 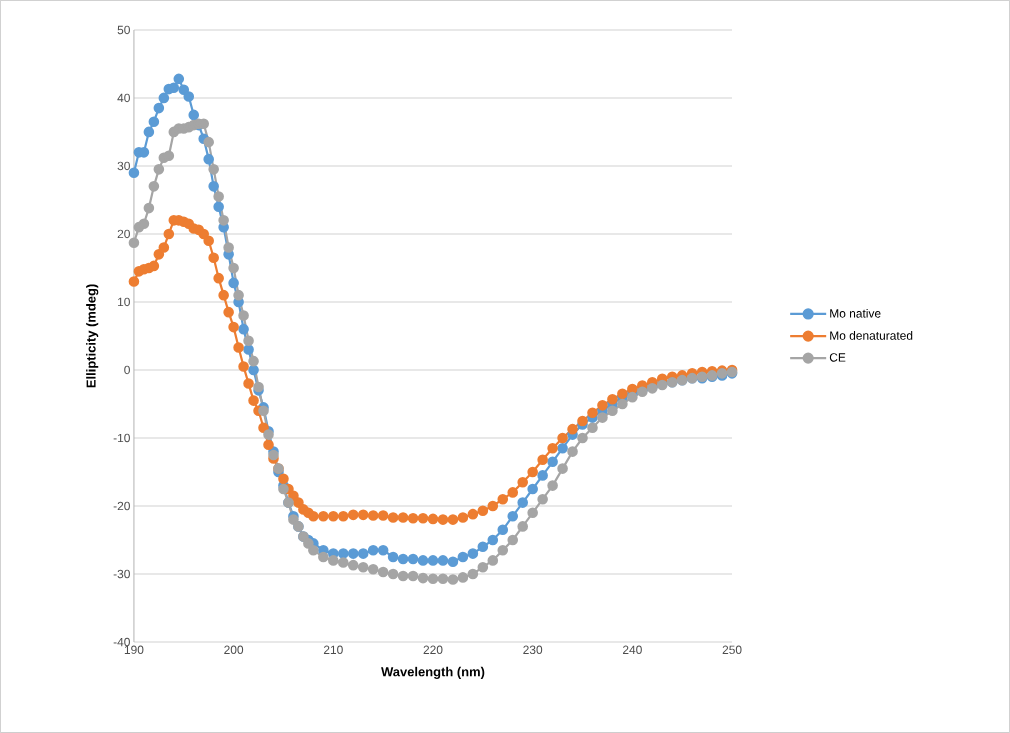 What do you see at coordinates (855, 313) in the screenshot?
I see `legend-label: Mo native` at bounding box center [855, 313].